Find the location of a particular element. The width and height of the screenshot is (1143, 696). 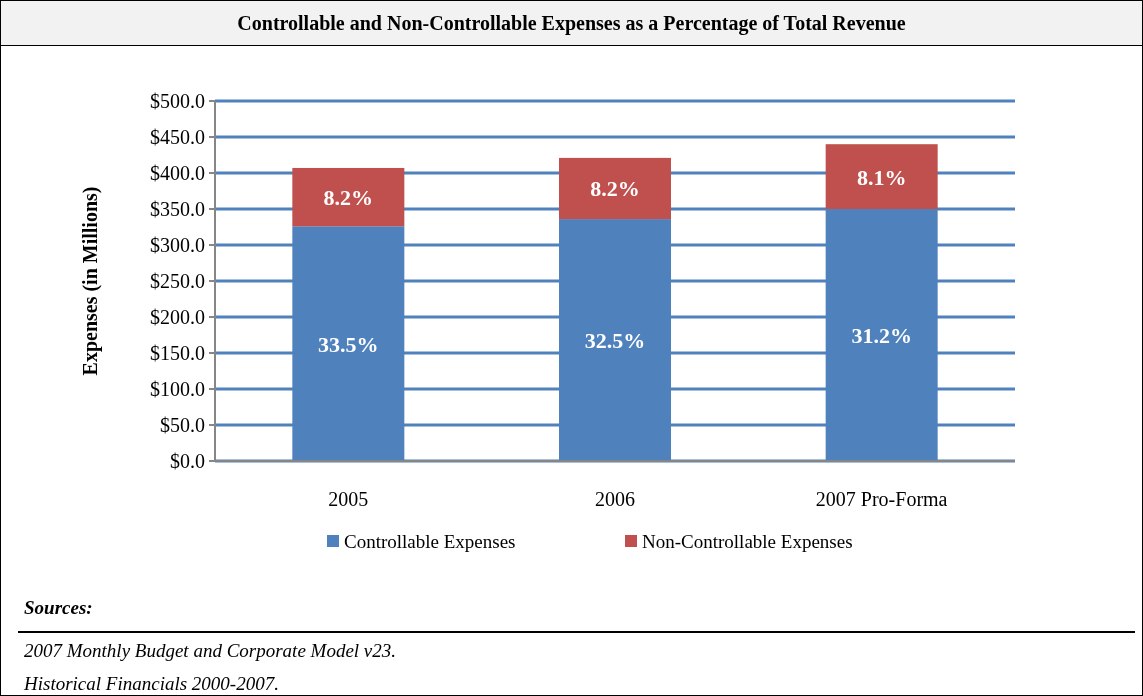

y-tick-label: $350.0 is located at coordinates (177, 209).